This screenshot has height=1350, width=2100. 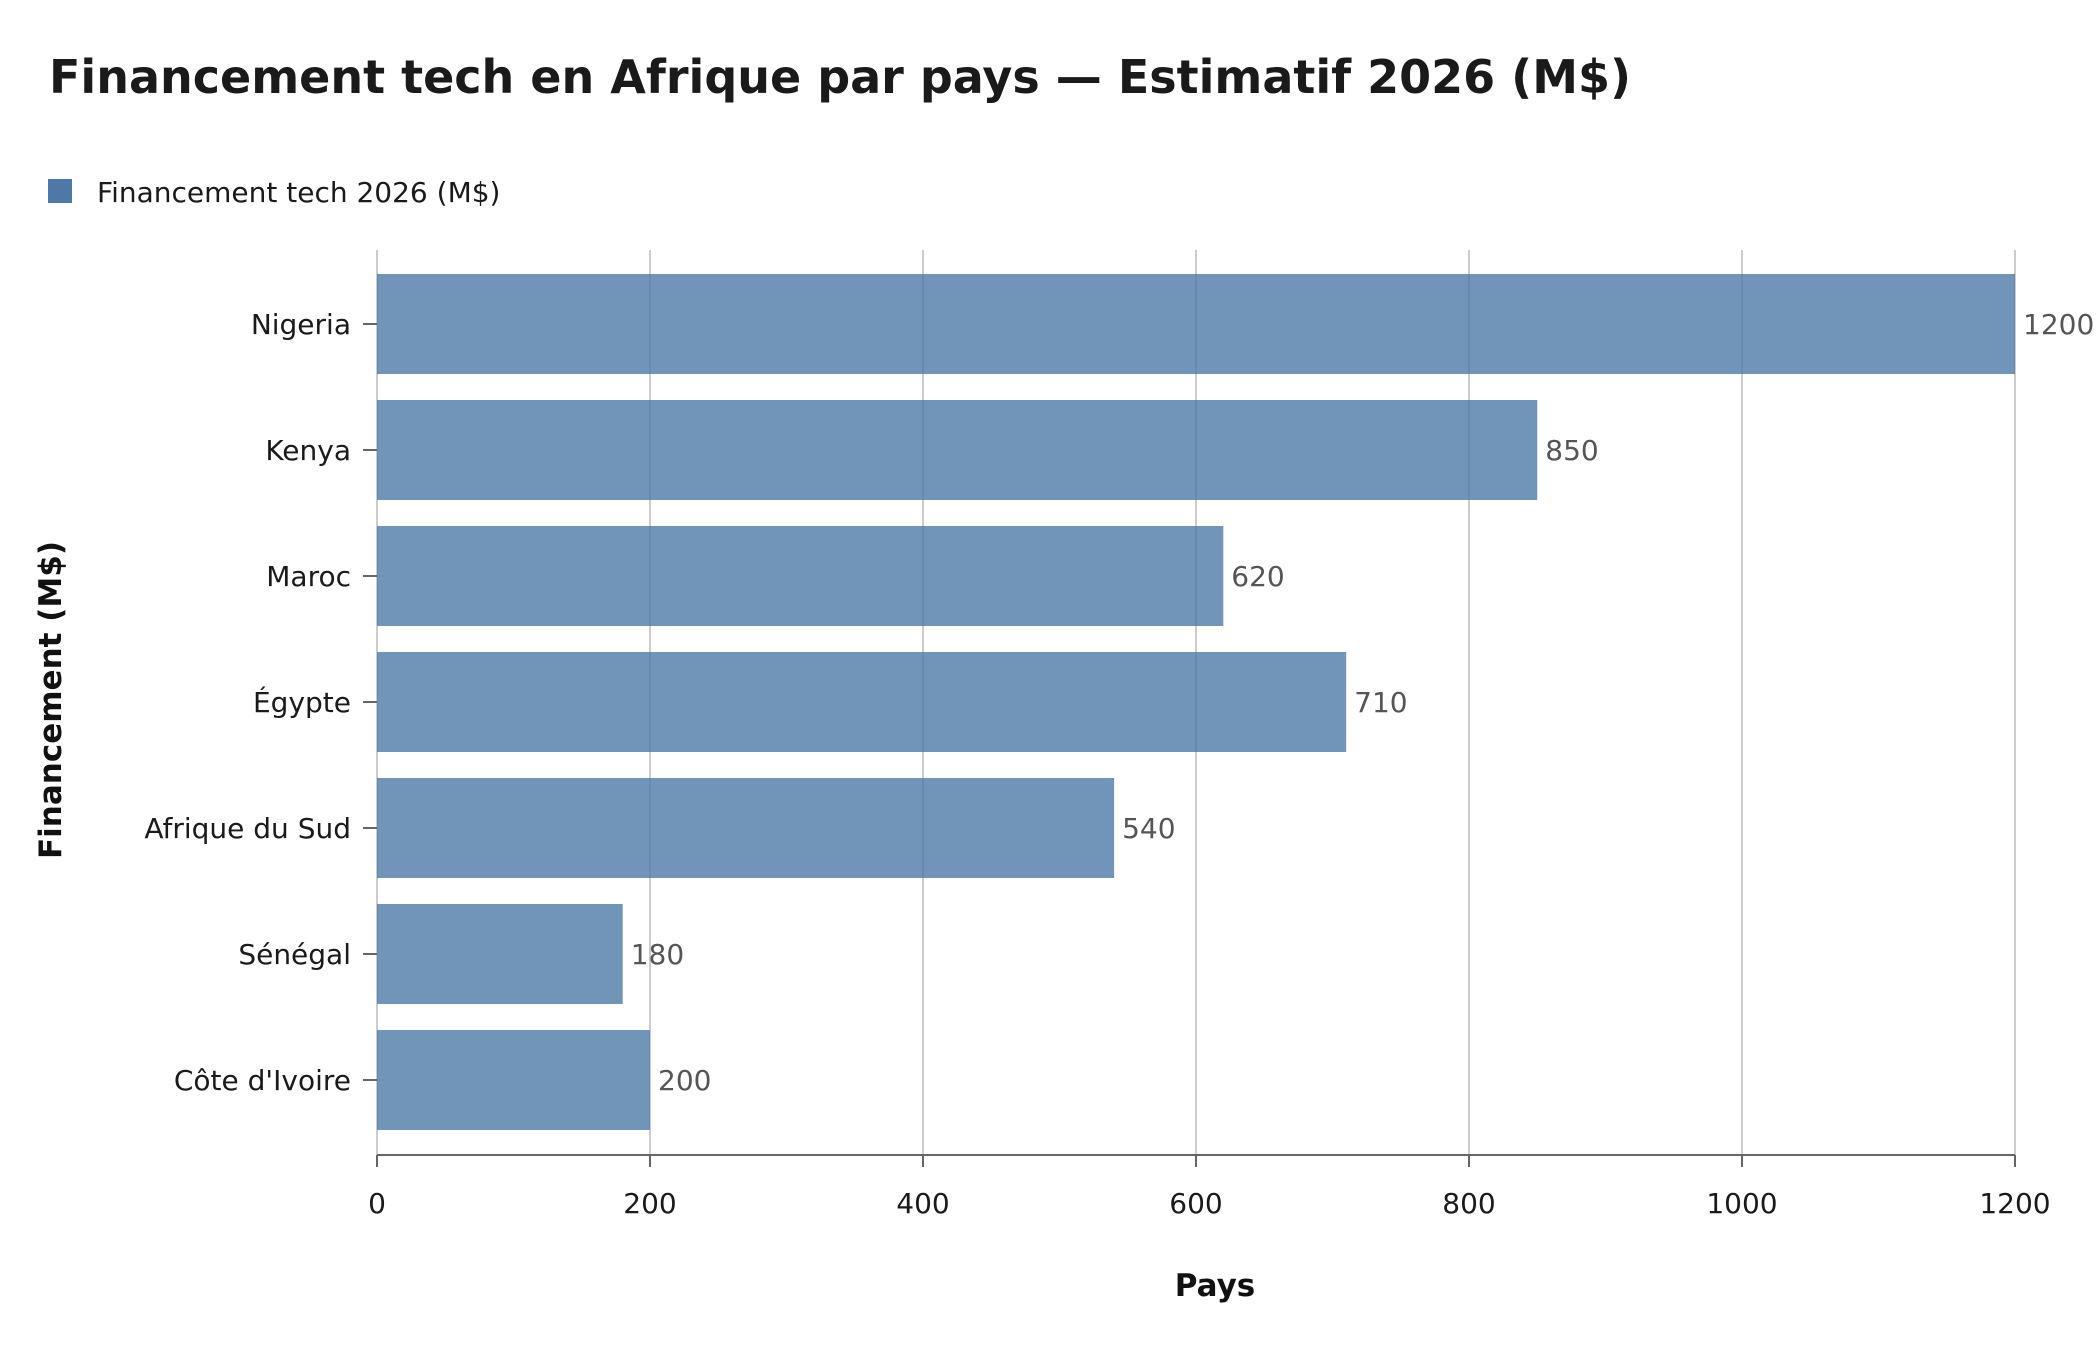 I want to click on category-label: Égypte, so click(x=302, y=702).